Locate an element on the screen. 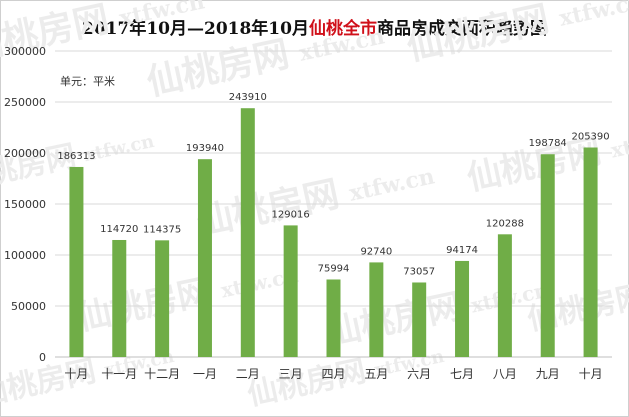 This screenshot has height=417, width=629. x-tick-label: 十二月 is located at coordinates (162, 374).